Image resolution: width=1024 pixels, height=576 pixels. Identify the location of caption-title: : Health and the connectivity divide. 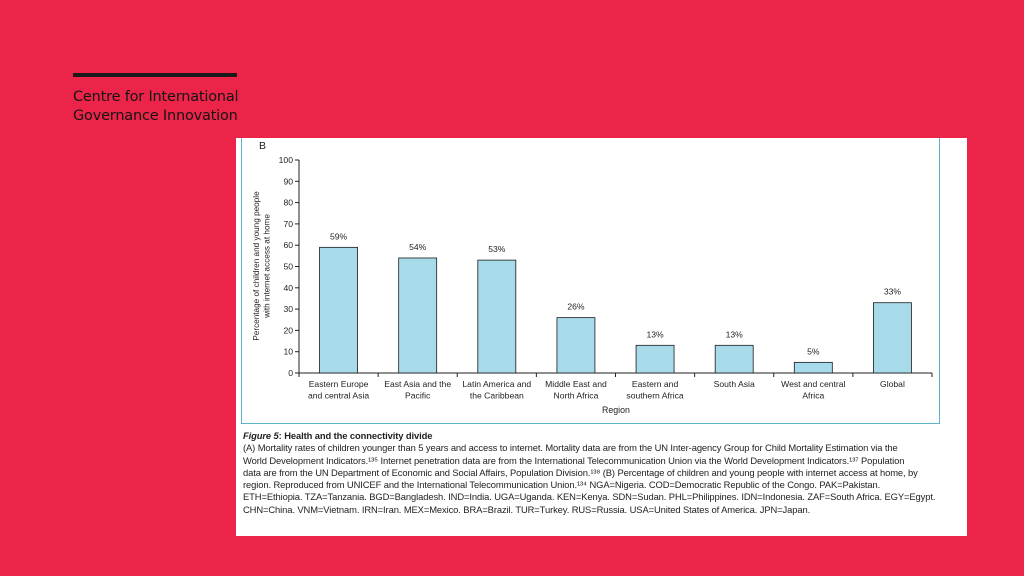
(355, 435).